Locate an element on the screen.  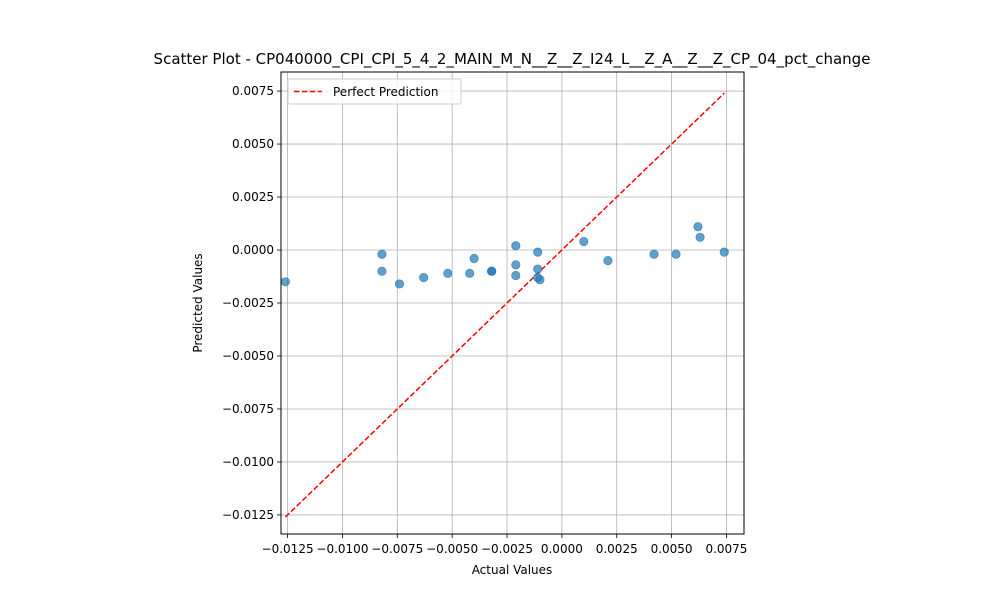
y-tick-label: 0.0025 is located at coordinates (253, 197).